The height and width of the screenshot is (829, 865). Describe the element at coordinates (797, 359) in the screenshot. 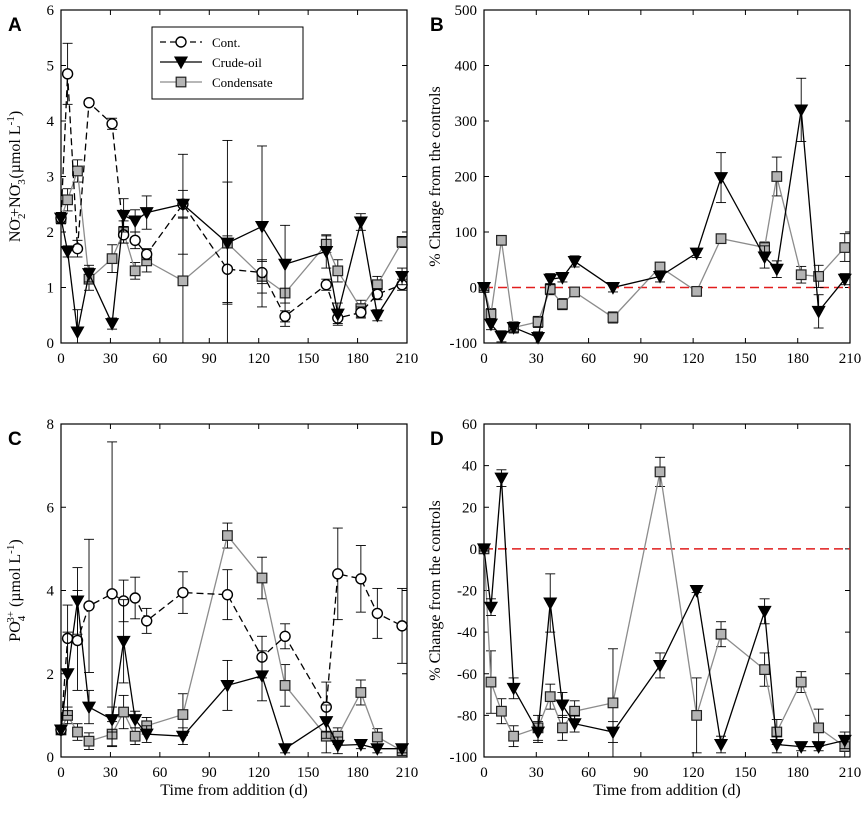

I see `x-tick-label: 180` at that location.